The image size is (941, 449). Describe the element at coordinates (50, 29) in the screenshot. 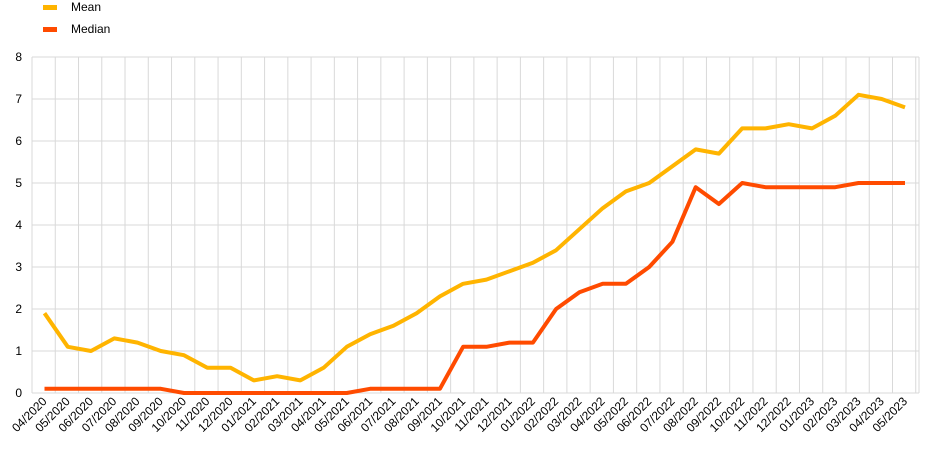

I see `legend-swatch-median` at that location.